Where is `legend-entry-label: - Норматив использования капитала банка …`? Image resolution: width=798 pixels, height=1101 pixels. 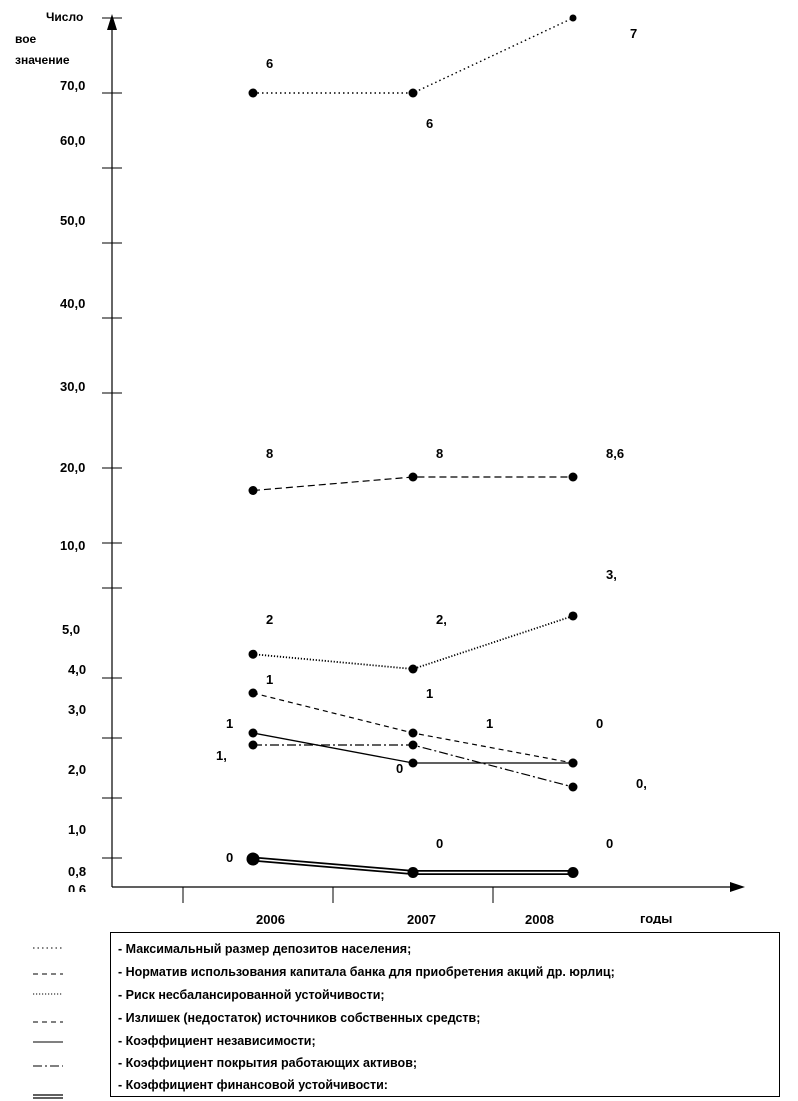
legend-entry-label: - Норматив использования капитала банка … is located at coordinates (366, 972).